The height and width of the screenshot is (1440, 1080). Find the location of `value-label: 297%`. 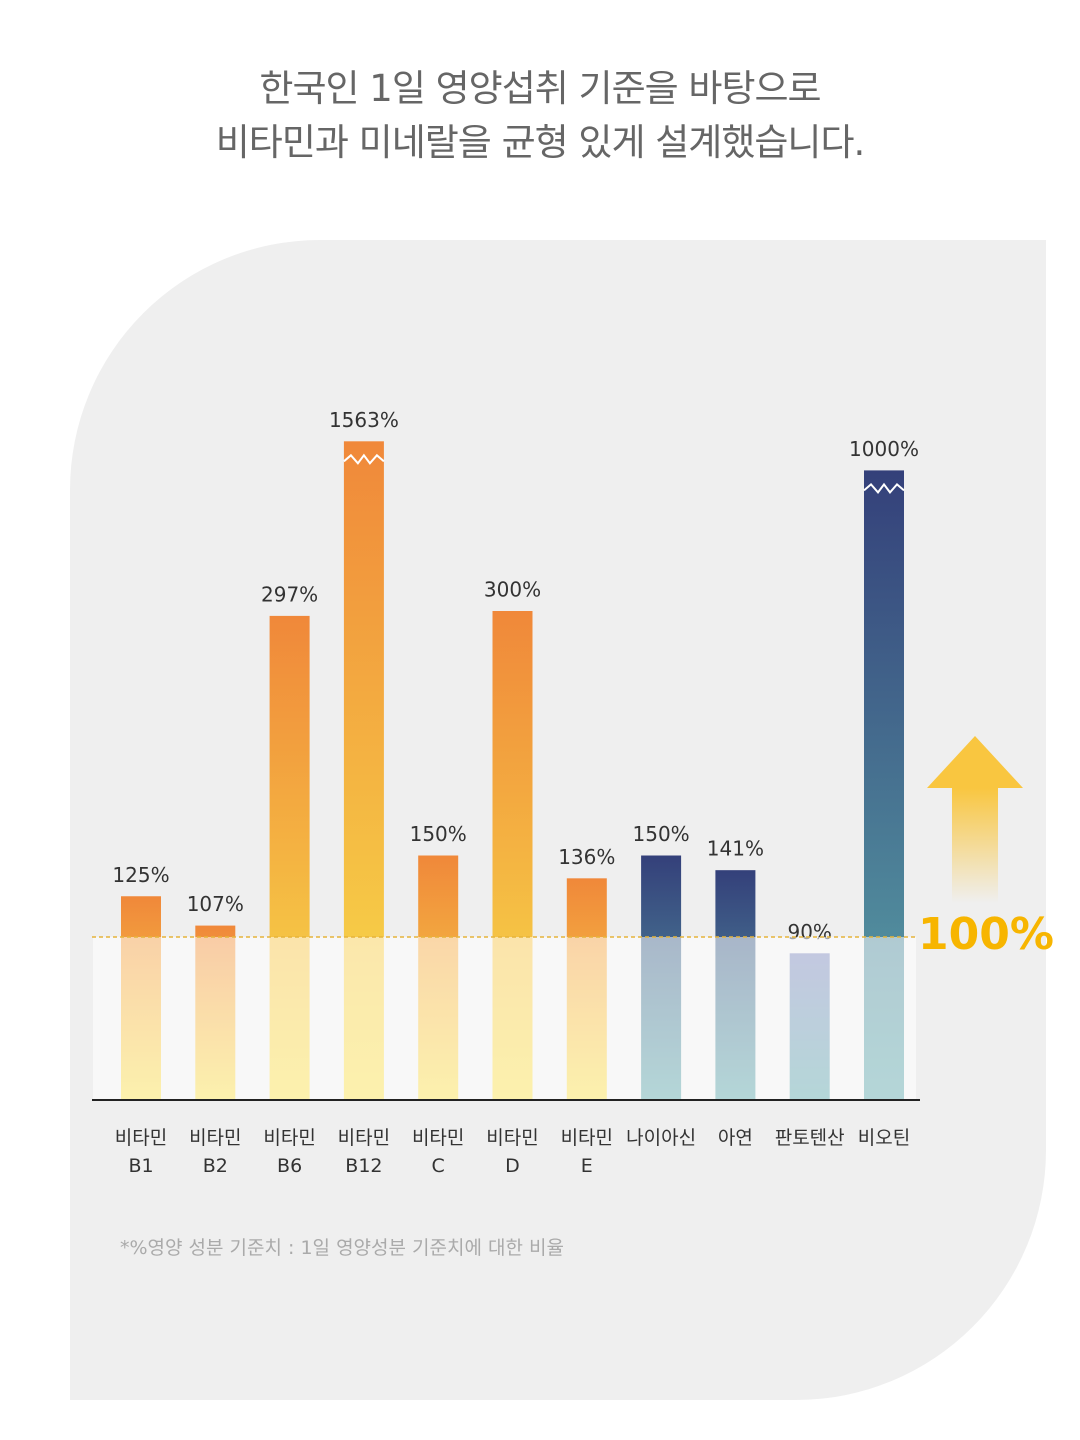

value-label: 297% is located at coordinates (289, 594).